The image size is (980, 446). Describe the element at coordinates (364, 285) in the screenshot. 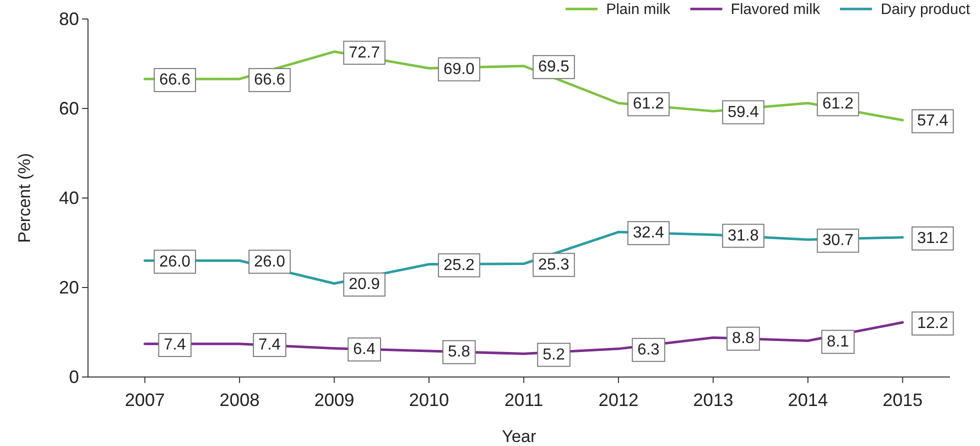

I see `data-label: 20.9` at that location.